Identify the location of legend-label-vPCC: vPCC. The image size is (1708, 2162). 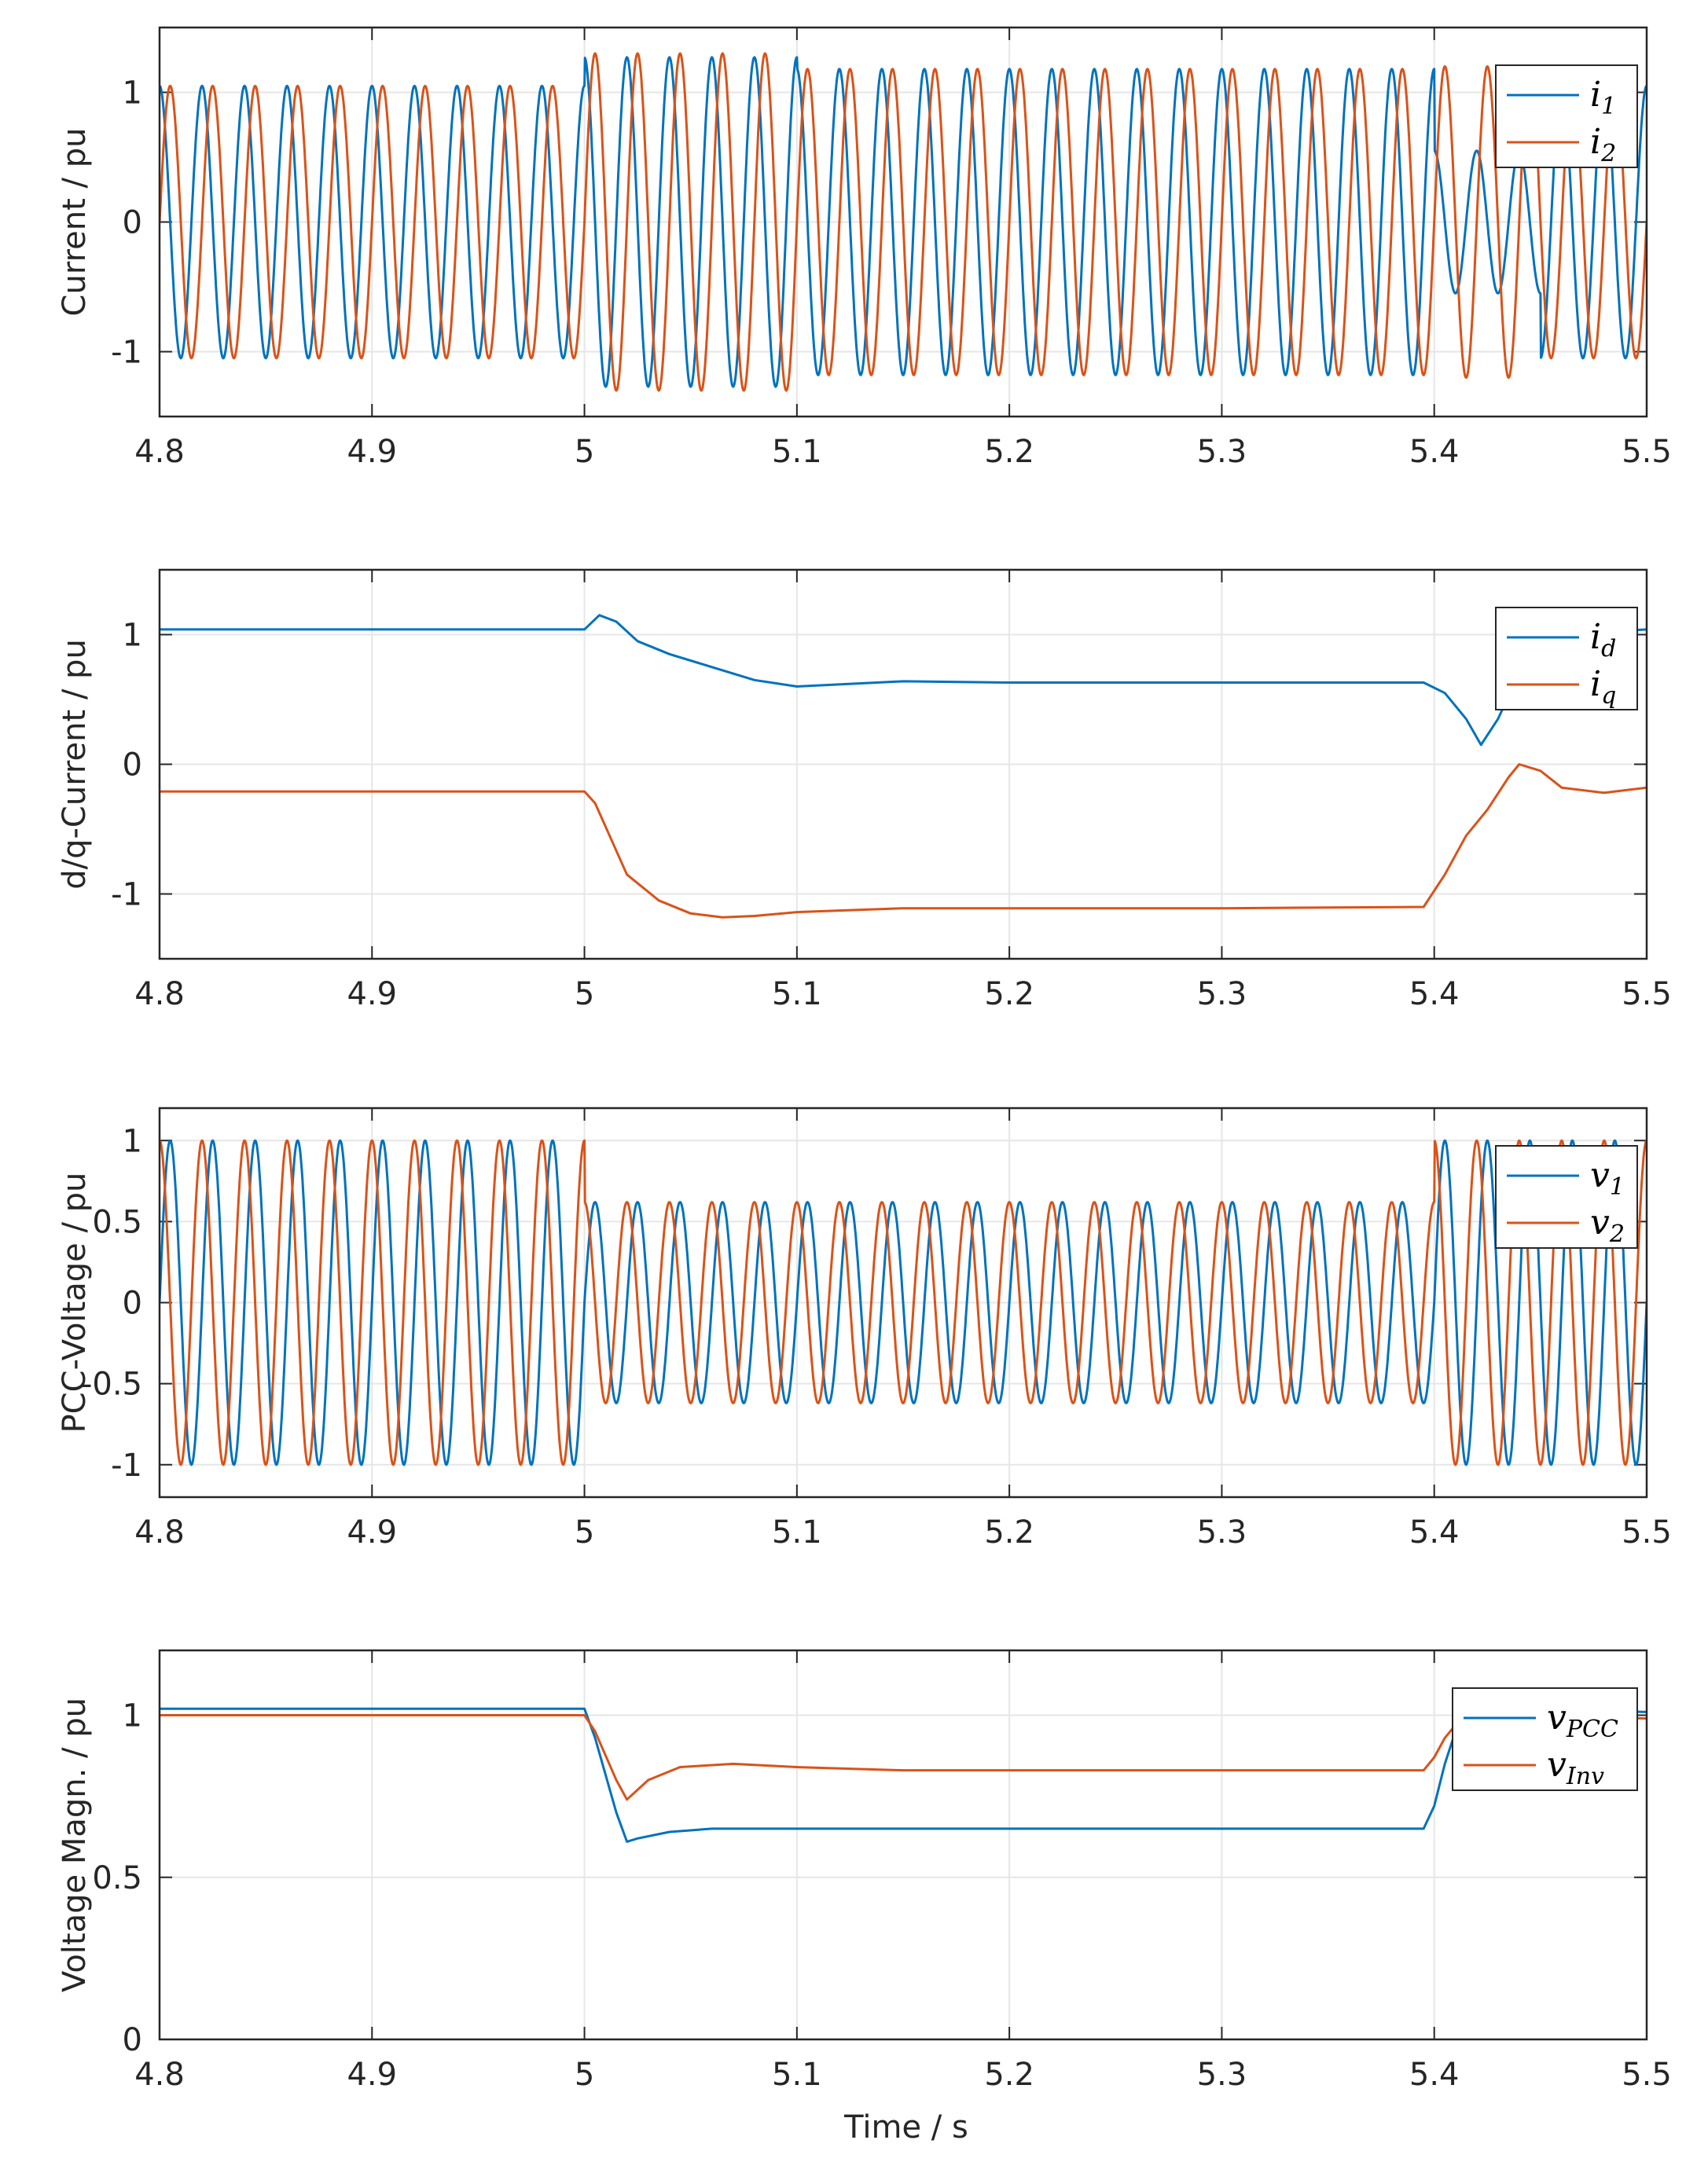
(1582, 1720).